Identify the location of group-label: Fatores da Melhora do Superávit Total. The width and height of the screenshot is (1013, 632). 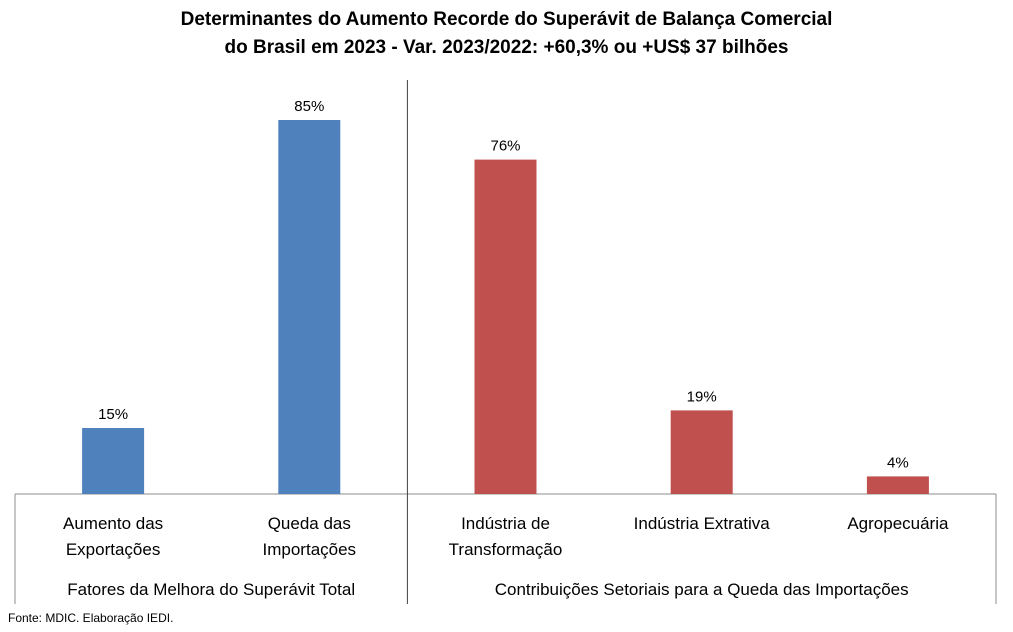
(211, 589).